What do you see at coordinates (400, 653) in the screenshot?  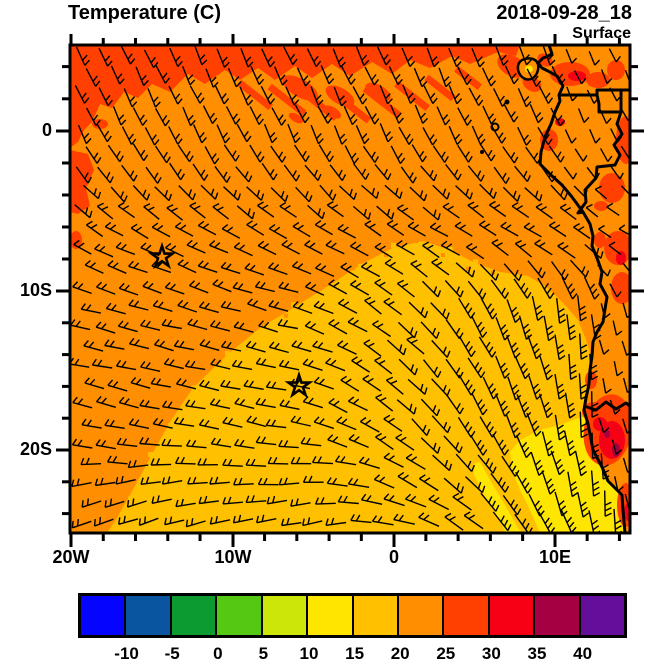 I see `colorbar-tick-label: 20` at bounding box center [400, 653].